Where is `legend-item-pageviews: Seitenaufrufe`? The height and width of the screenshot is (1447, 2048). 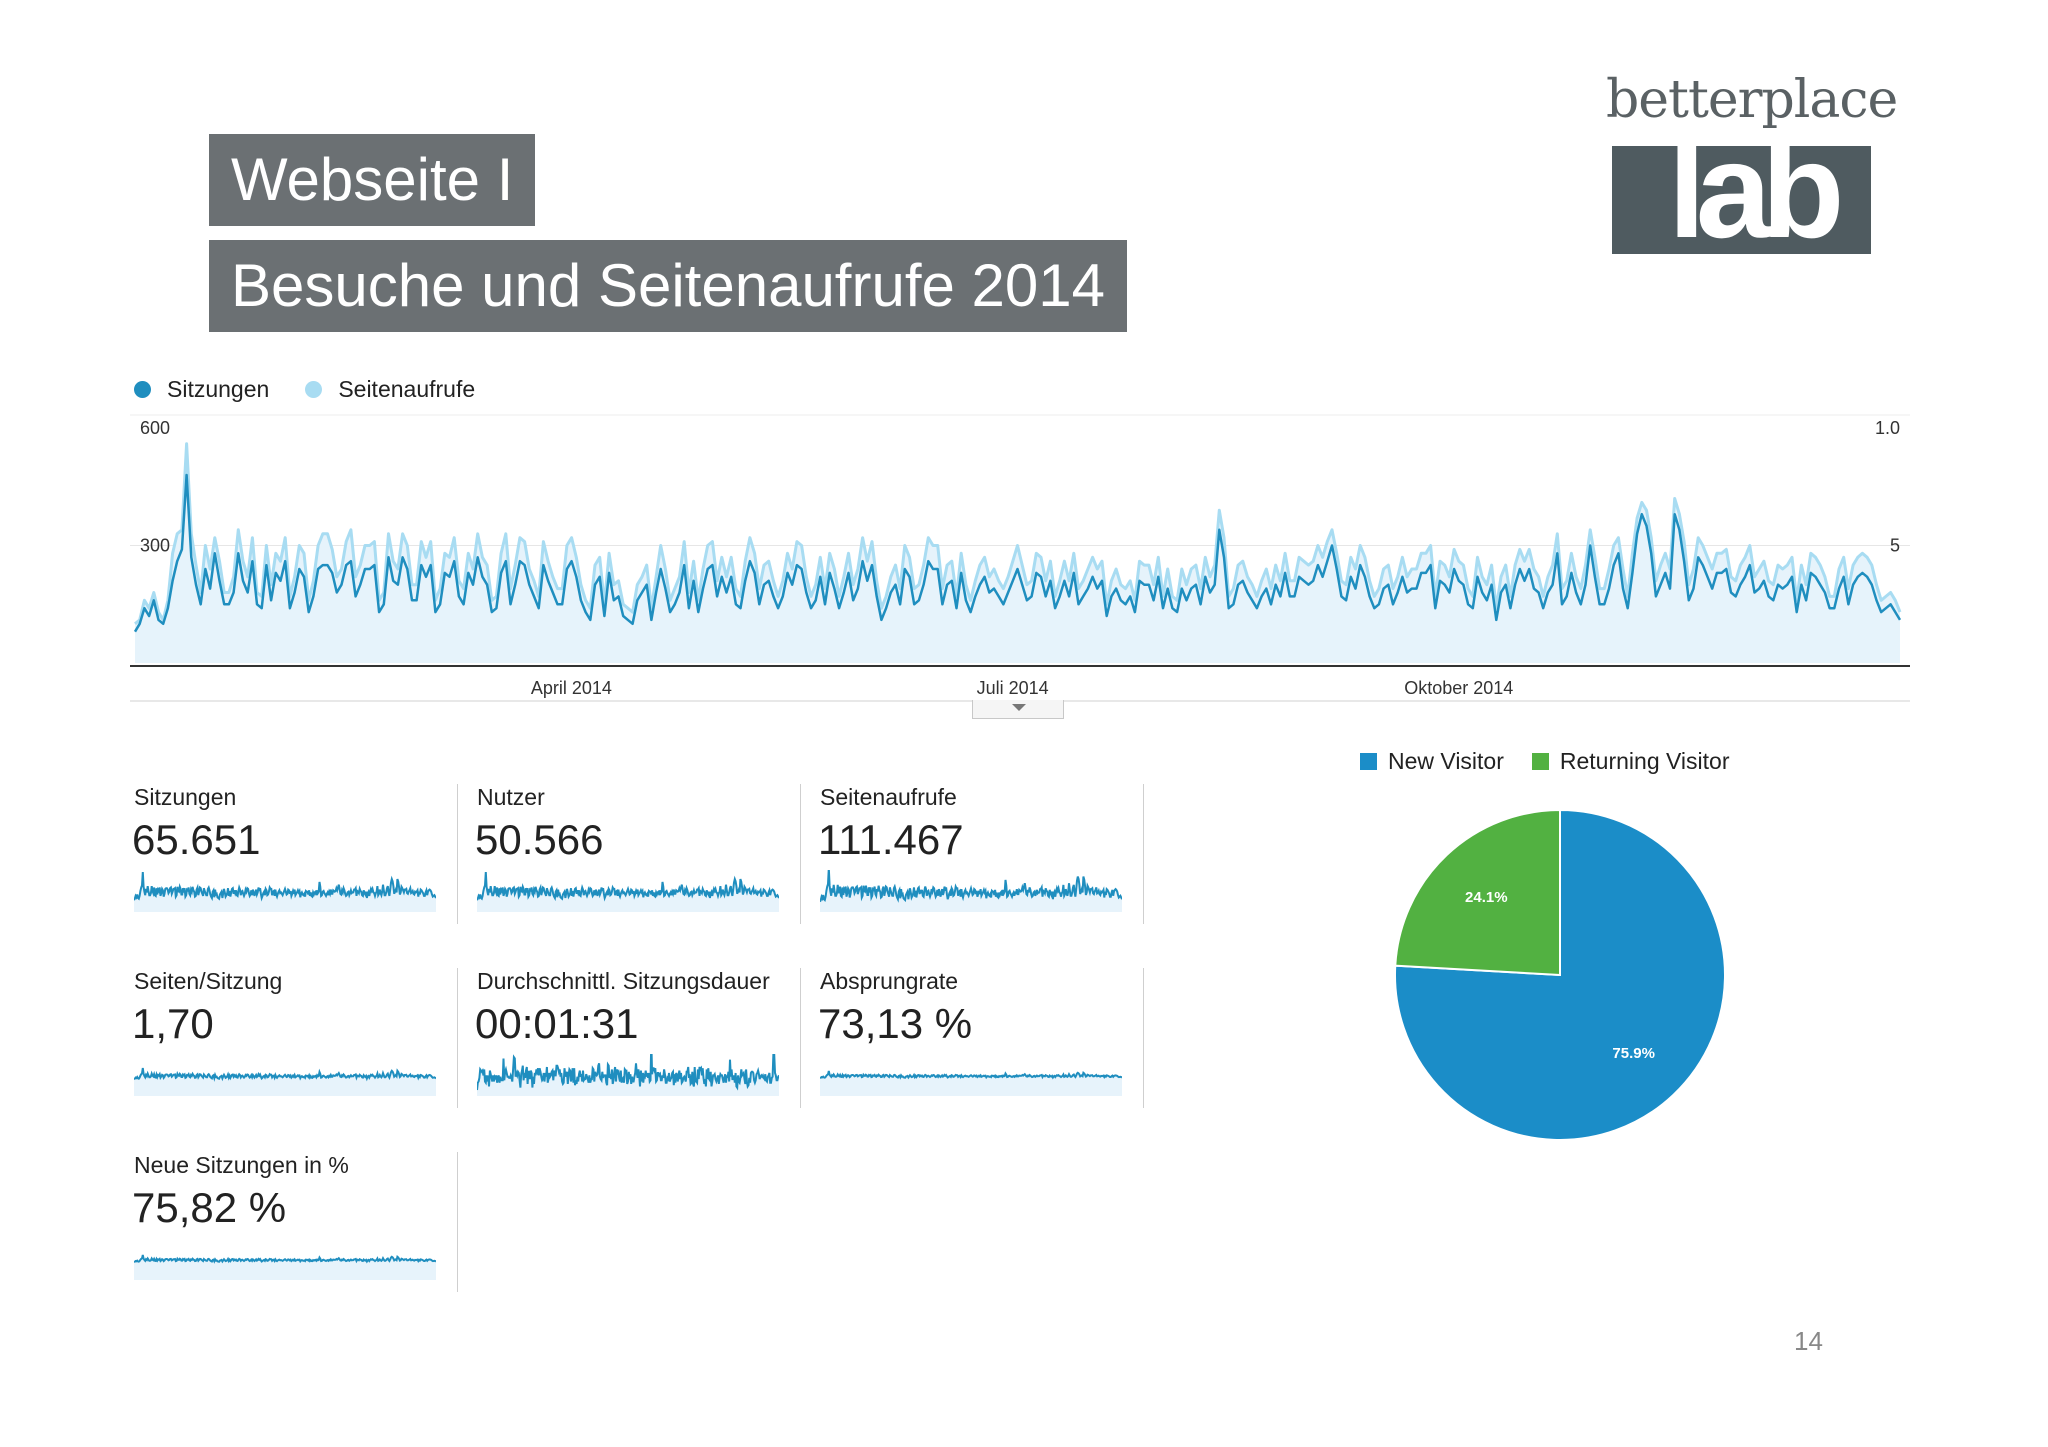
legend-item-pageviews: Seitenaufrufe is located at coordinates (390, 389).